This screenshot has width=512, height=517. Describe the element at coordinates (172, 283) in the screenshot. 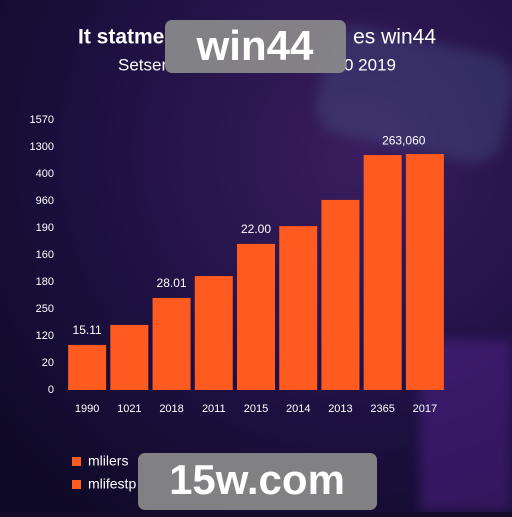

I see `annotation: 28.01` at that location.